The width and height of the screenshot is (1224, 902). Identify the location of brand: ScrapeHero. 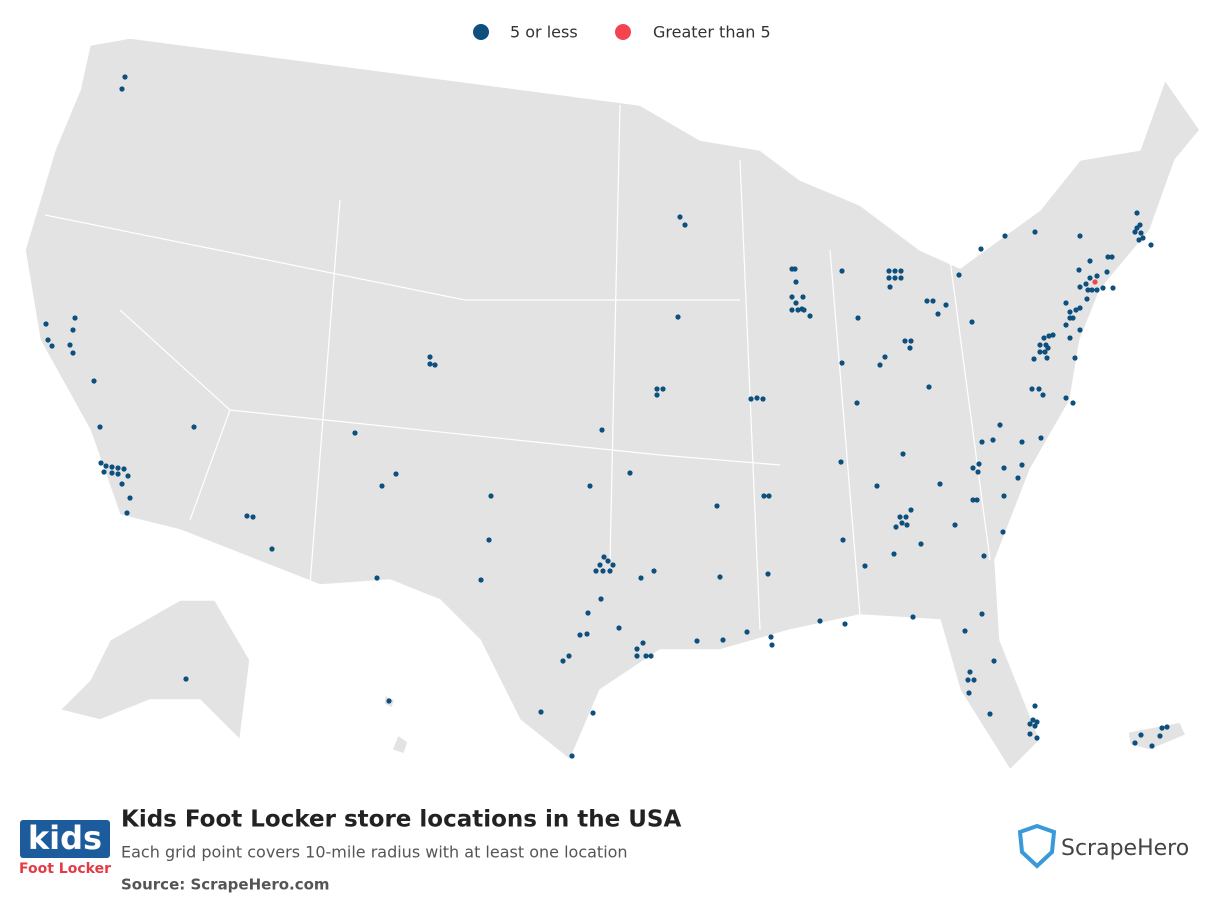
(1103, 846).